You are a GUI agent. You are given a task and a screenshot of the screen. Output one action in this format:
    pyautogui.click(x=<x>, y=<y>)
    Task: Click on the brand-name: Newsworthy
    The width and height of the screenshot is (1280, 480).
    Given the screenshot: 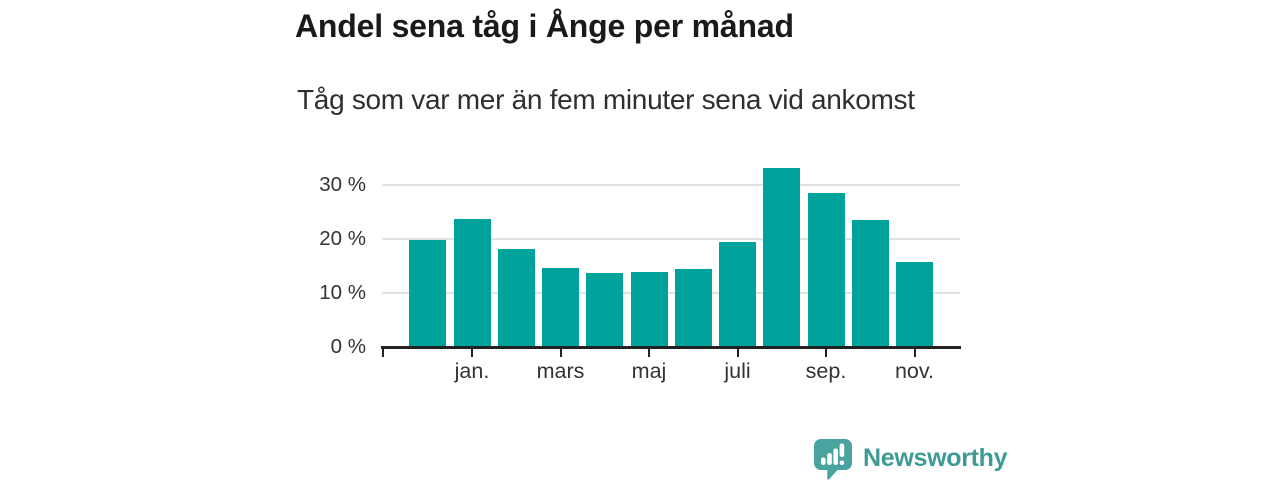 What is the action you would take?
    pyautogui.click(x=935, y=458)
    